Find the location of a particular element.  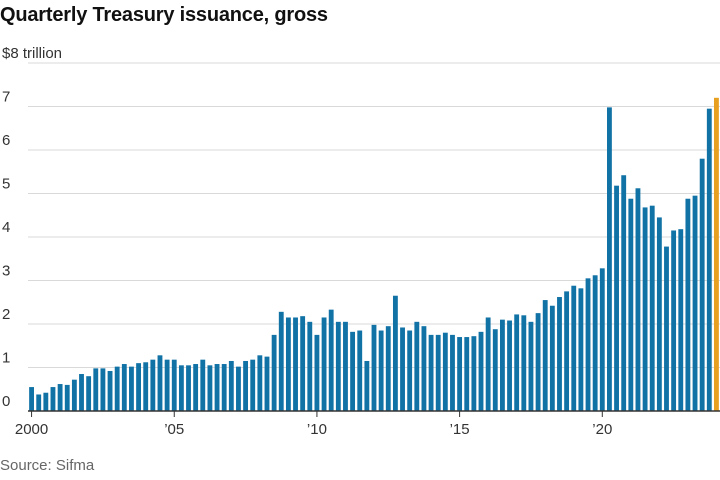

y-tick-label: 5 is located at coordinates (6, 184).